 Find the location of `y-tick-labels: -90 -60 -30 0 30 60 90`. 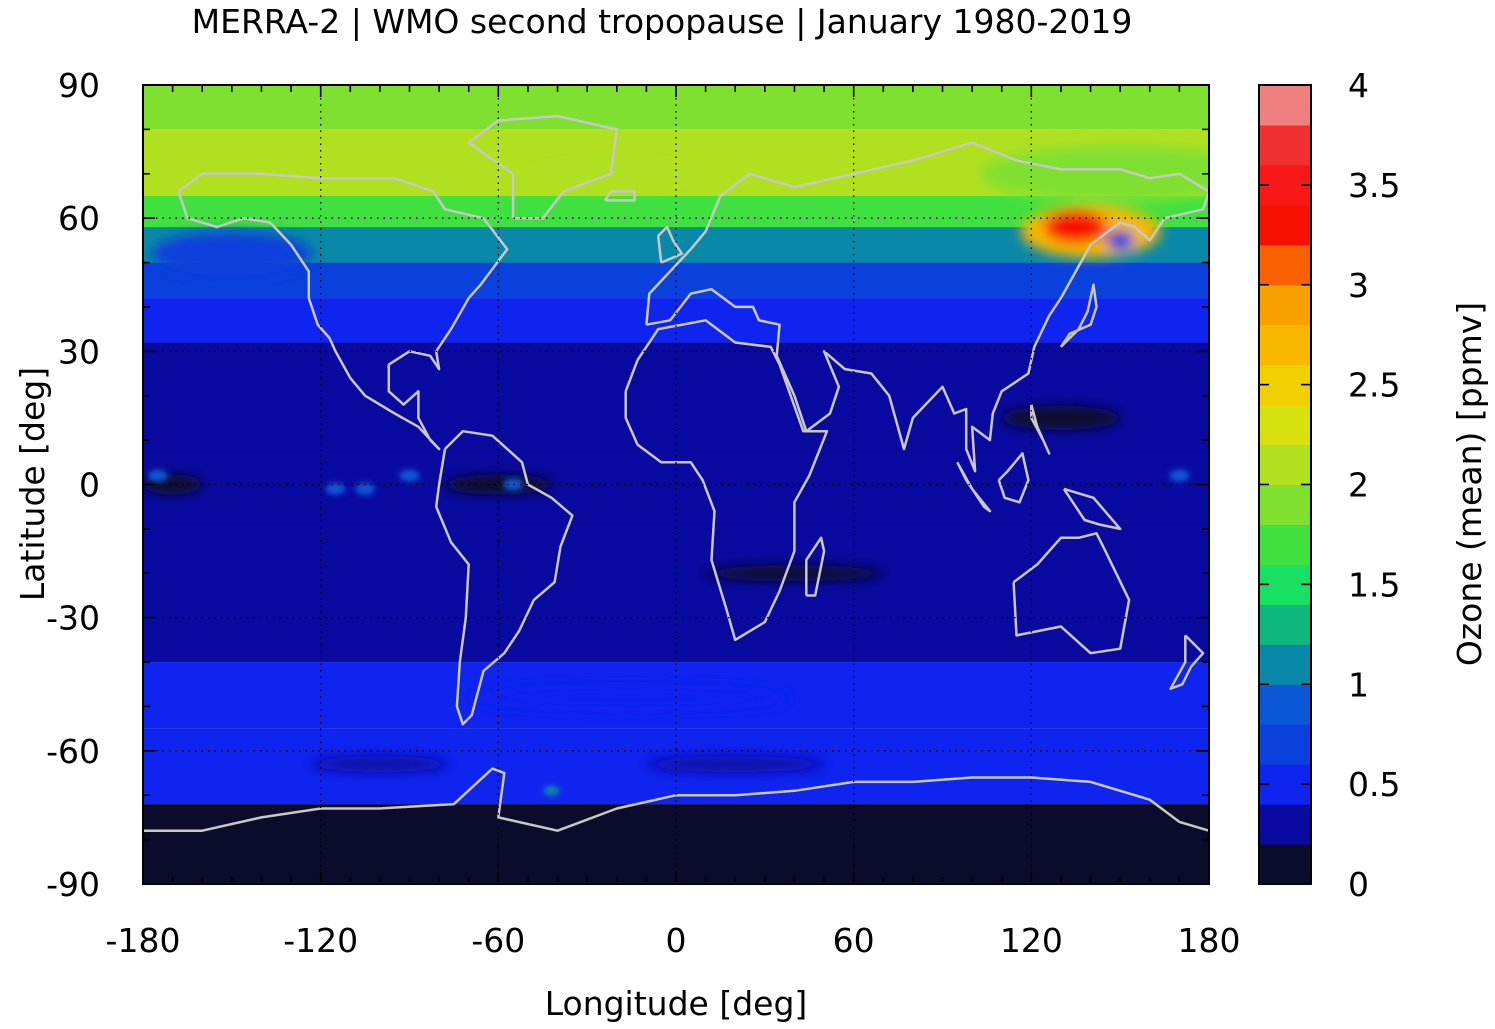

y-tick-labels: -90 -60 -30 0 30 60 90 is located at coordinates (73, 485).